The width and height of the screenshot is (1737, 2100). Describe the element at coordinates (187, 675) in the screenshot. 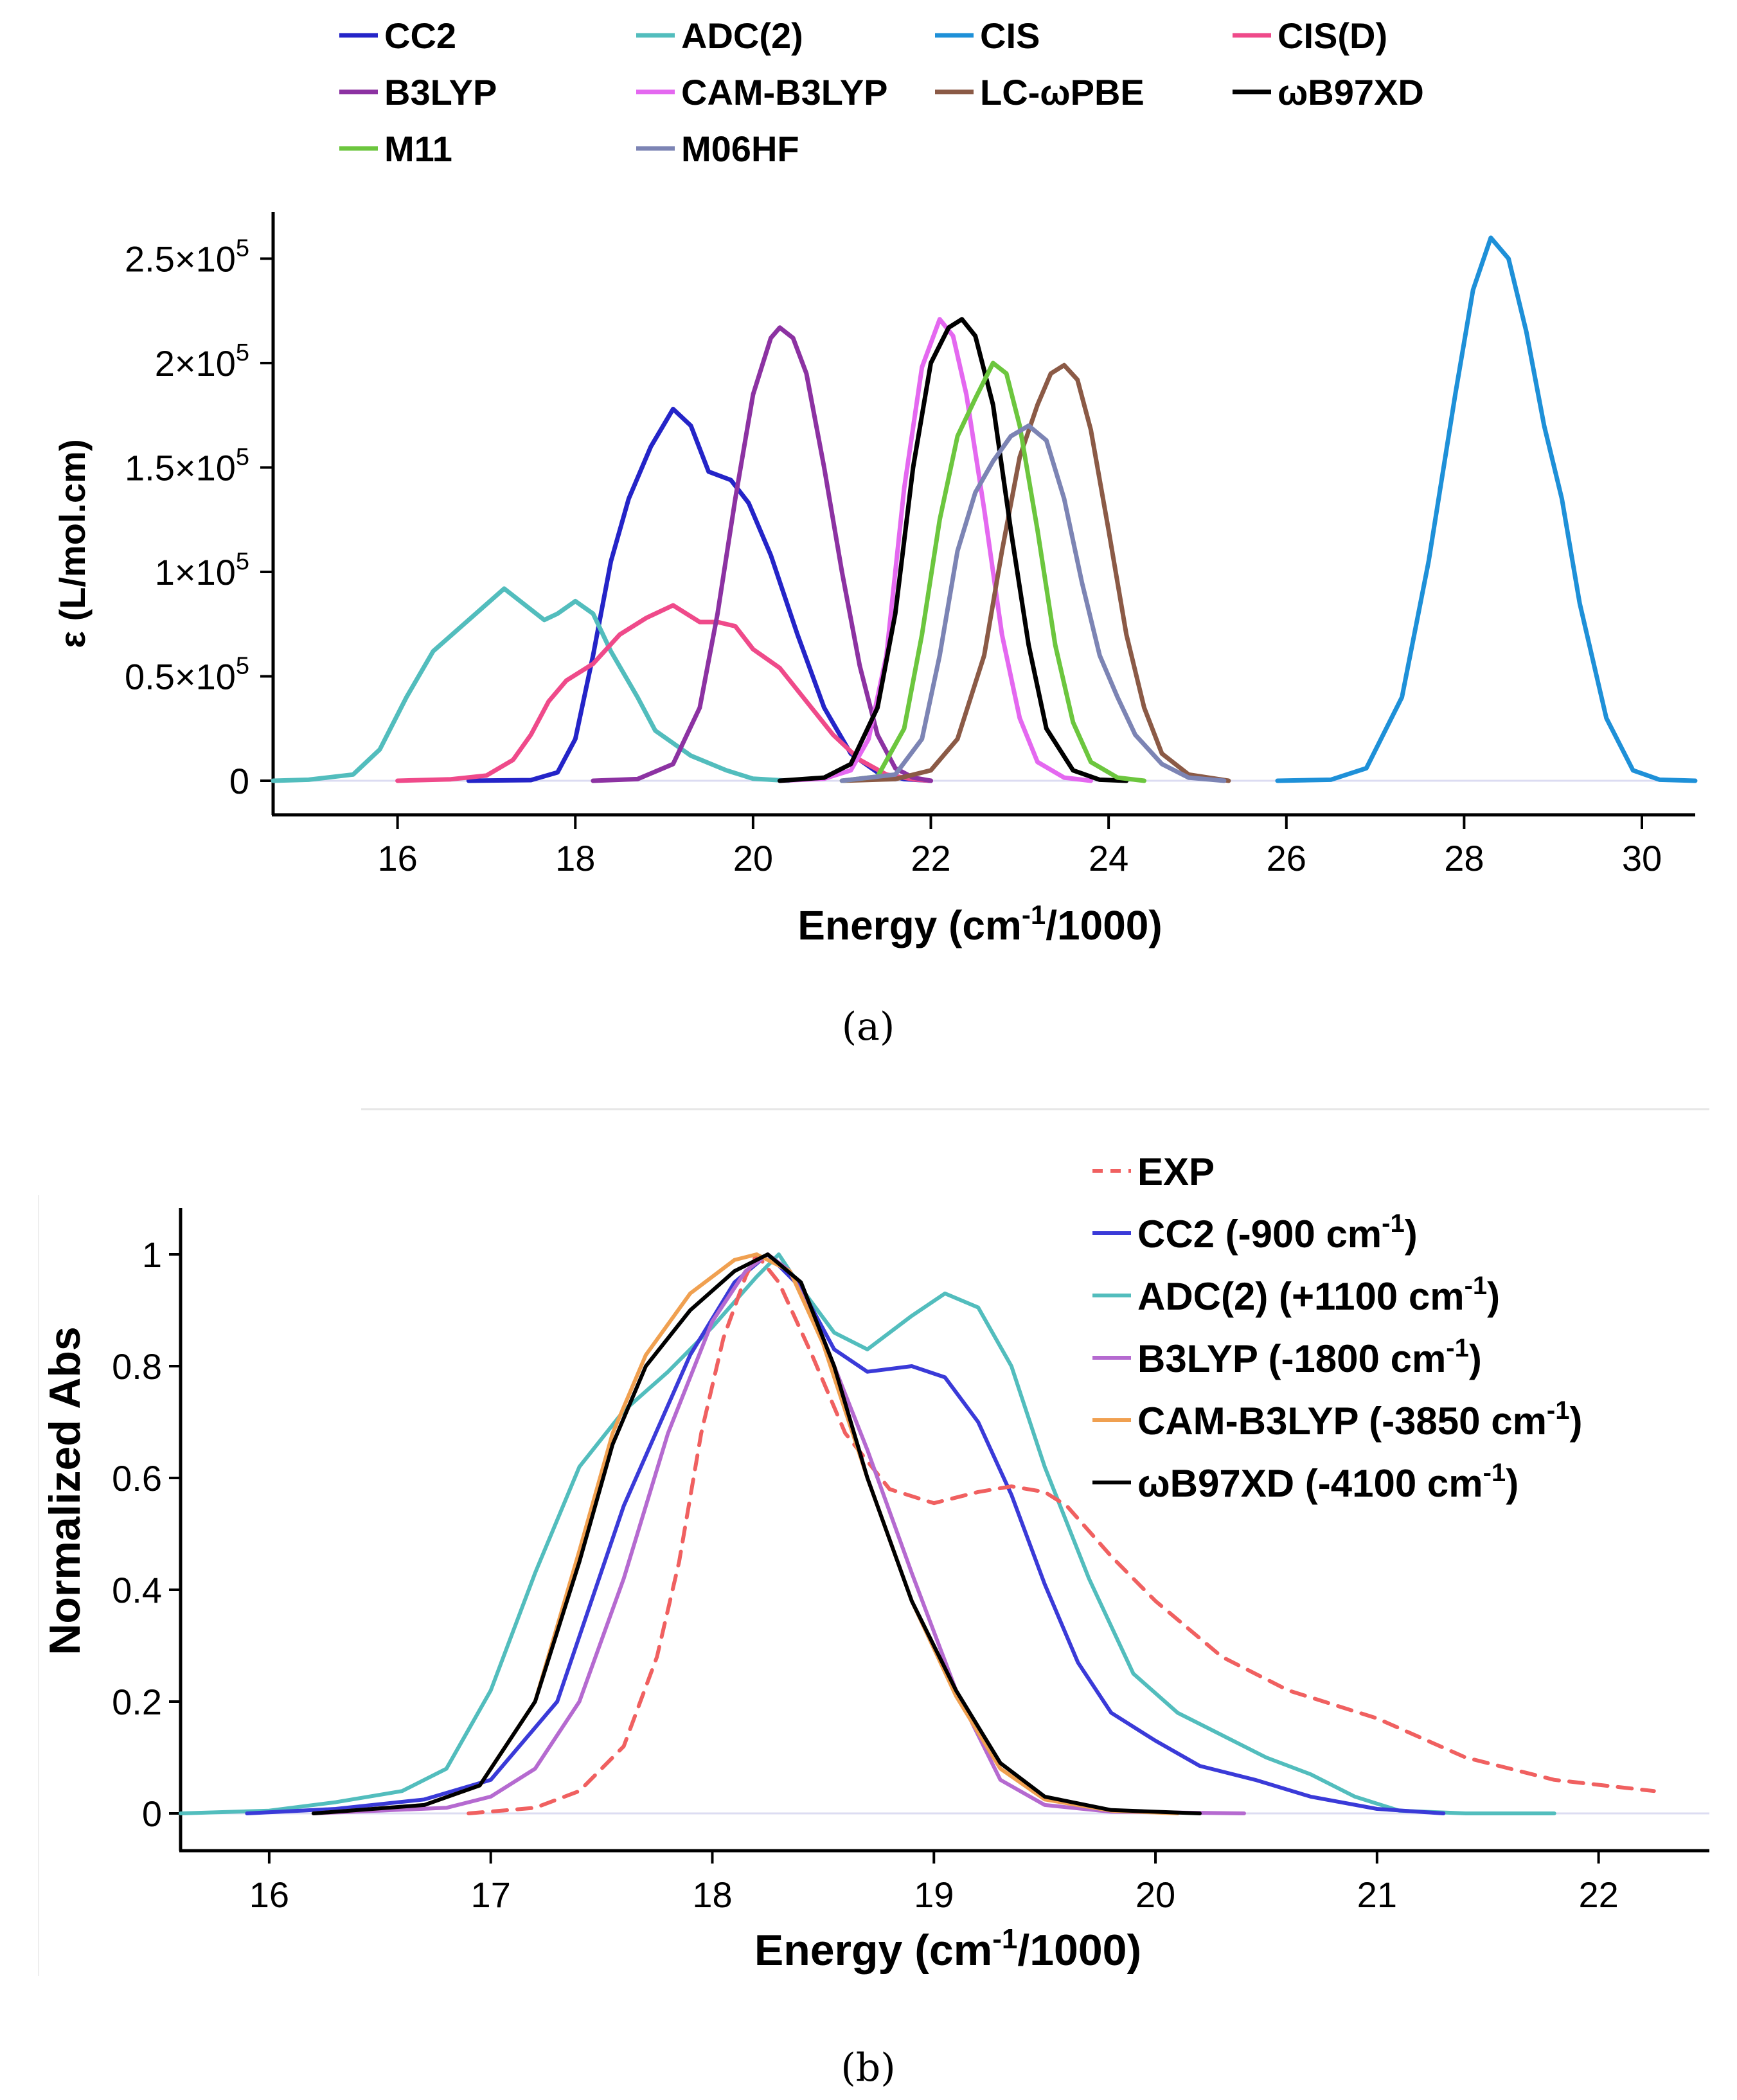

I see `y-tick-label: 0.5×10⁵` at that location.